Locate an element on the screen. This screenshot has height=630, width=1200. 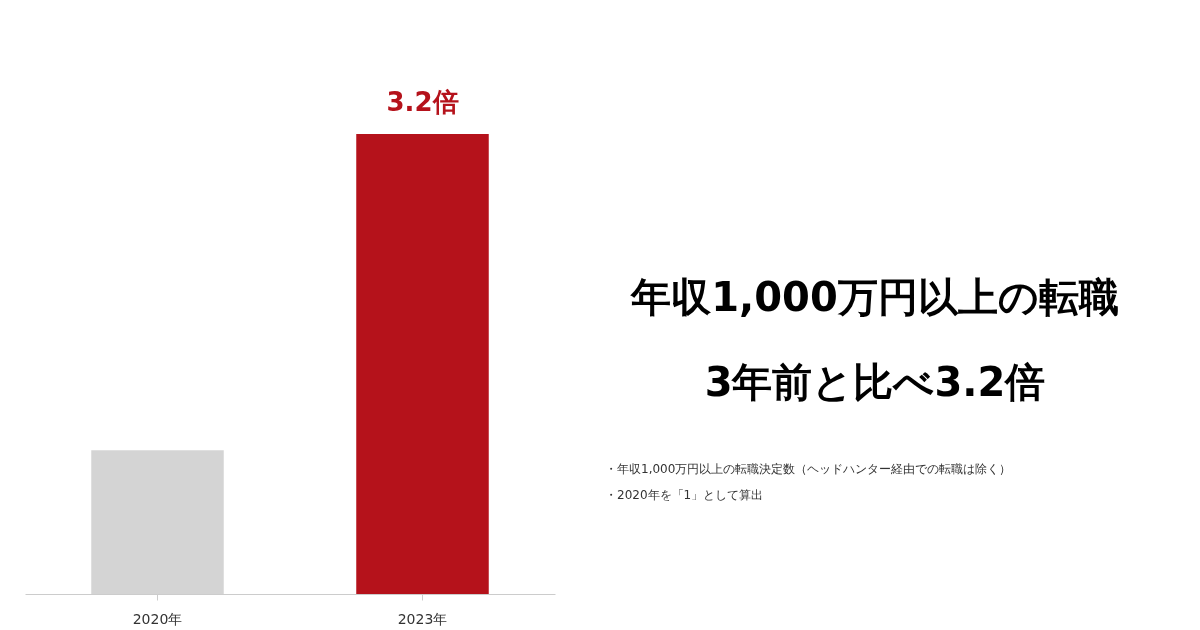
x-tick-label: 2023年 is located at coordinates (422, 618).